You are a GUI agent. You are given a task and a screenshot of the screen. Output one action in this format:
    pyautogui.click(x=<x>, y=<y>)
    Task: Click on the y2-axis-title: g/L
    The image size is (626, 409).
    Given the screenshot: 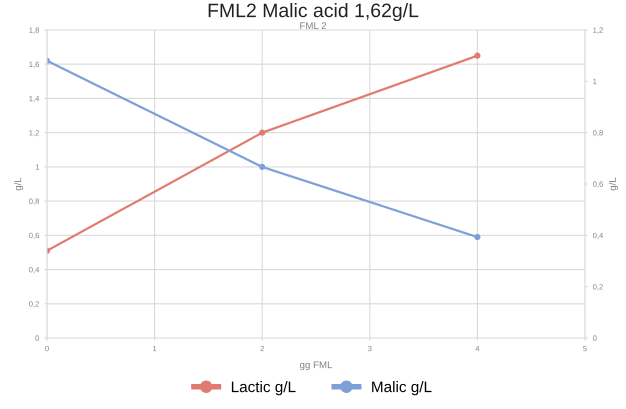 What is the action you would take?
    pyautogui.click(x=613, y=184)
    